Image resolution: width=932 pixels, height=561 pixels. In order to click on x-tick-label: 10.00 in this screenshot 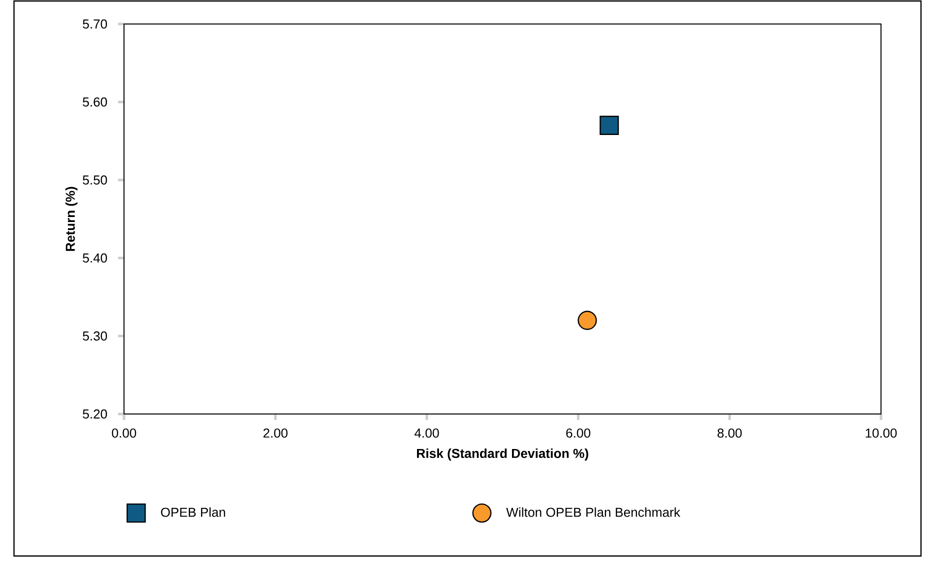, I will do `click(881, 433)`.